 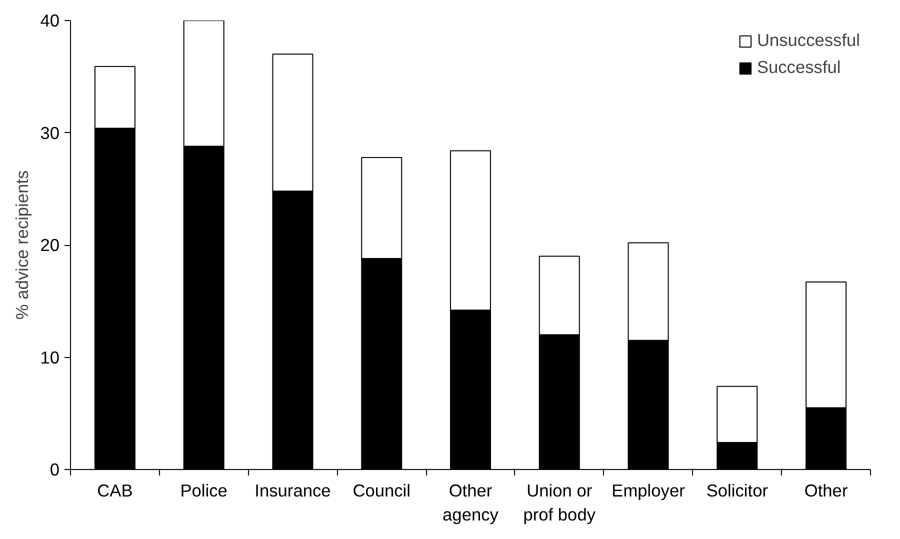 What do you see at coordinates (22, 245) in the screenshot?
I see `y-axis-title: % advice recipients` at bounding box center [22, 245].